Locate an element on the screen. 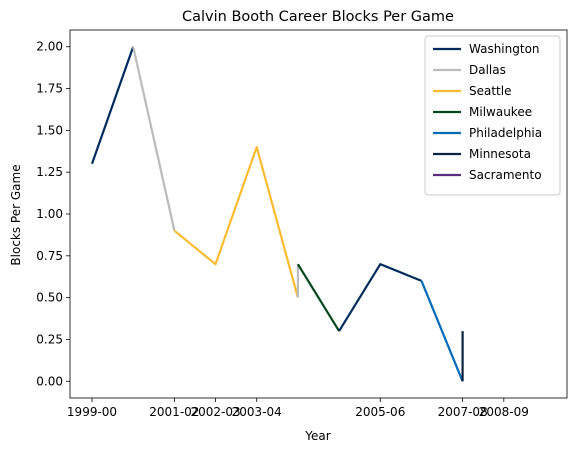  legend-label: Philadelphia is located at coordinates (505, 133).